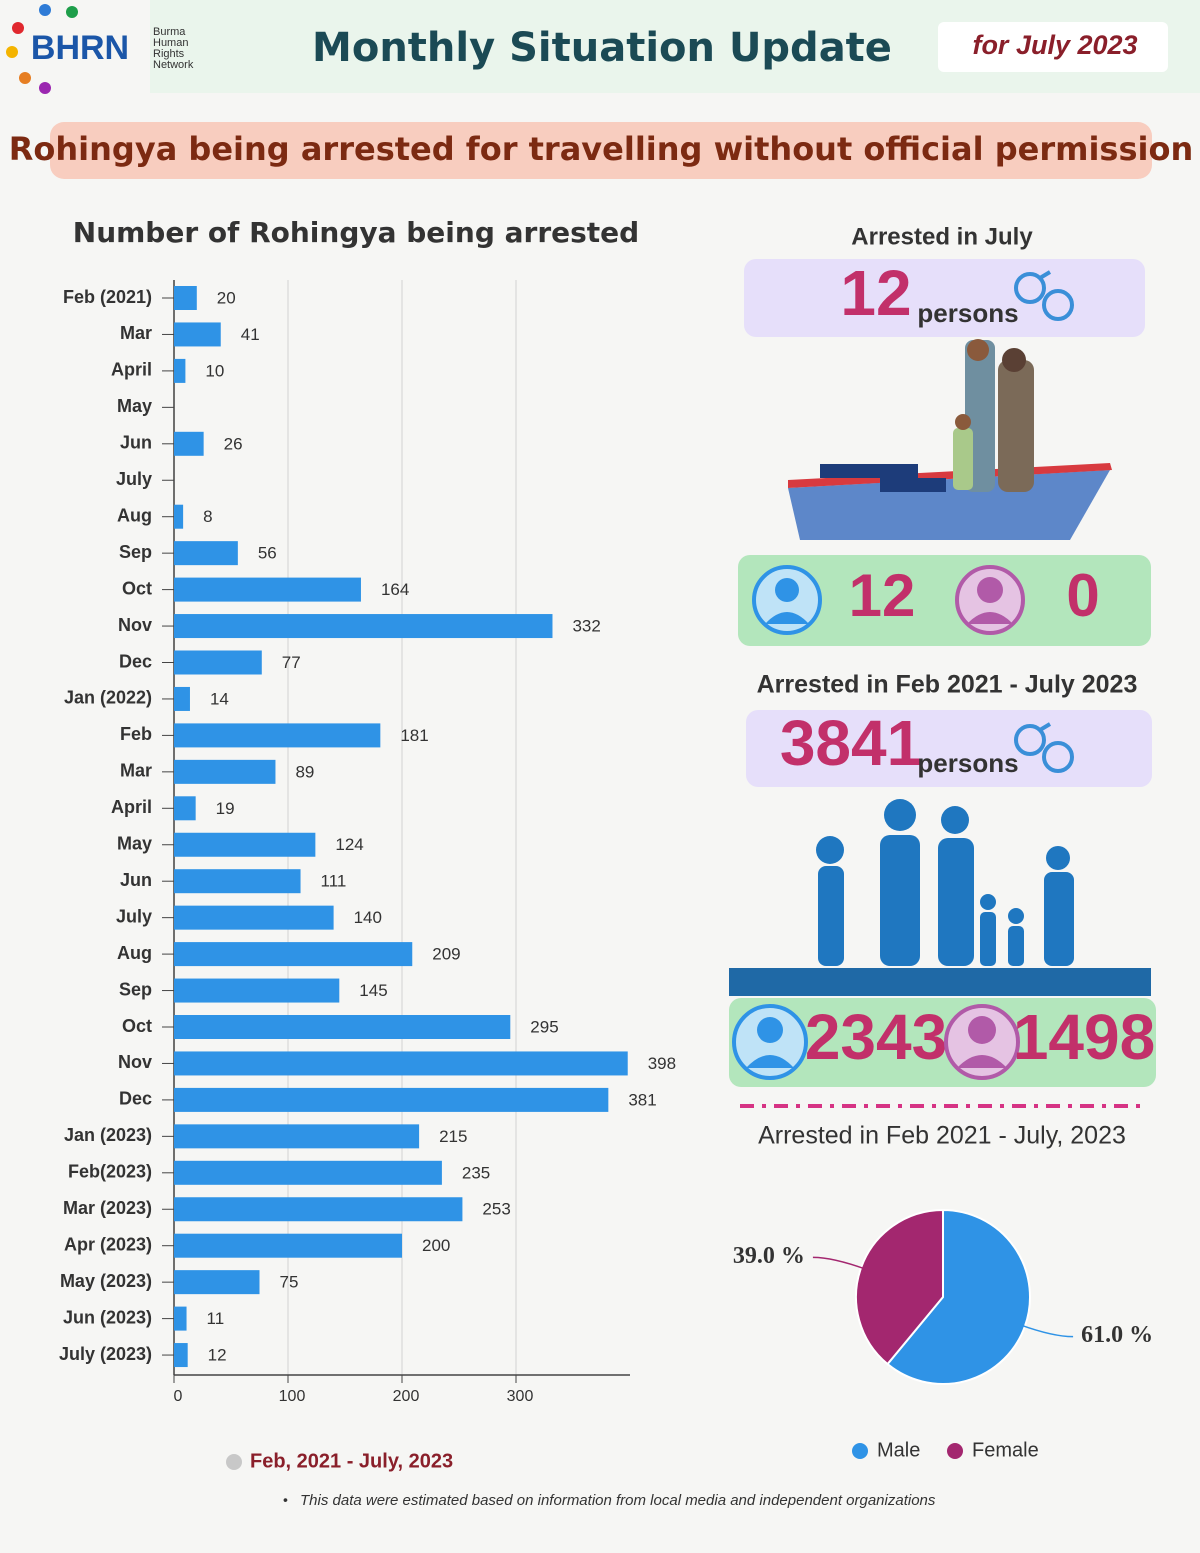 The width and height of the screenshot is (1200, 1553). What do you see at coordinates (414, 735) in the screenshot?
I see `value-label: 181` at bounding box center [414, 735].